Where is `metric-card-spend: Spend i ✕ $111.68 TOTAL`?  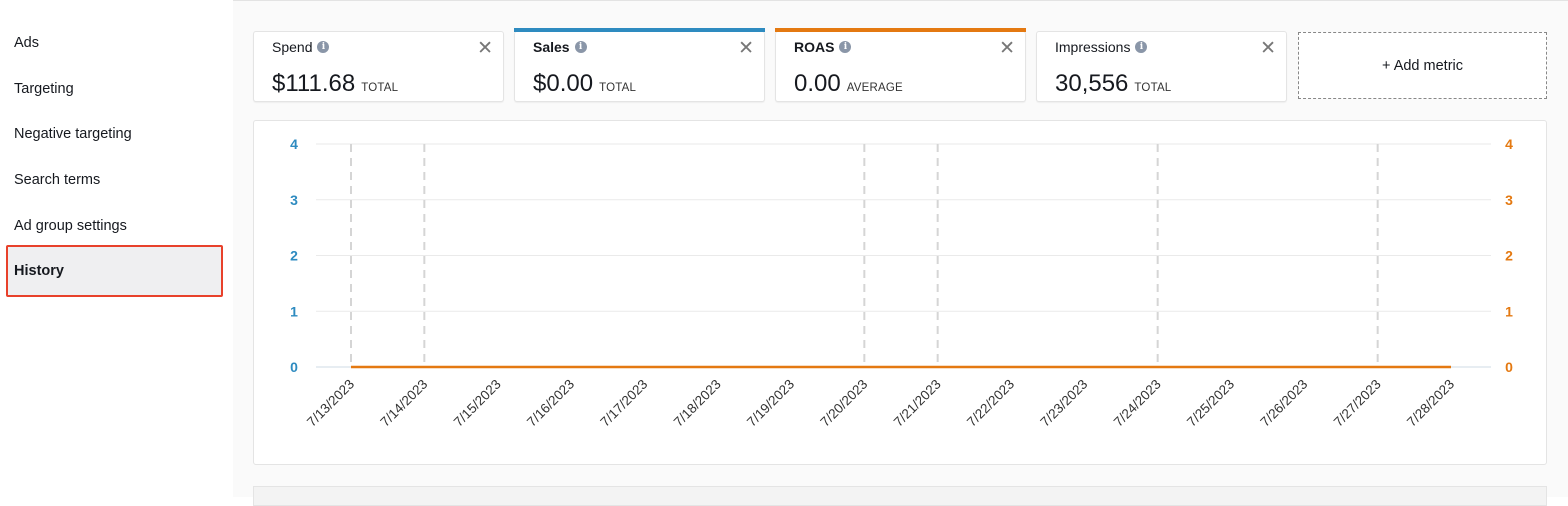
metric-card-spend: Spend i ✕ $111.68 TOTAL is located at coordinates (378, 66).